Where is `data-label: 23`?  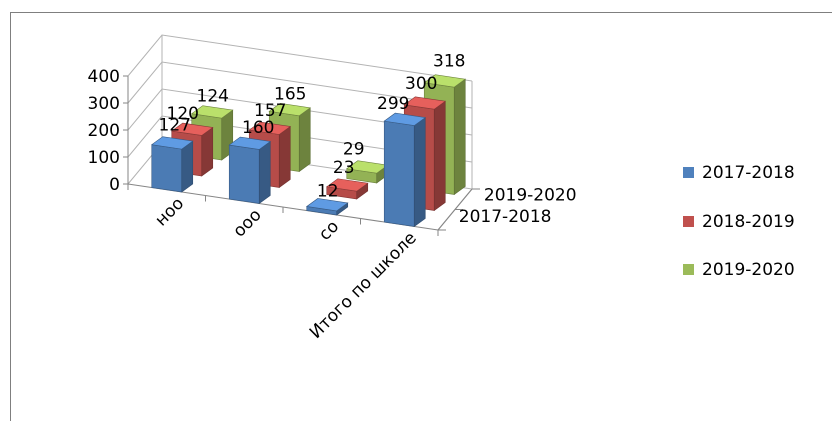
data-label: 23 is located at coordinates (344, 168).